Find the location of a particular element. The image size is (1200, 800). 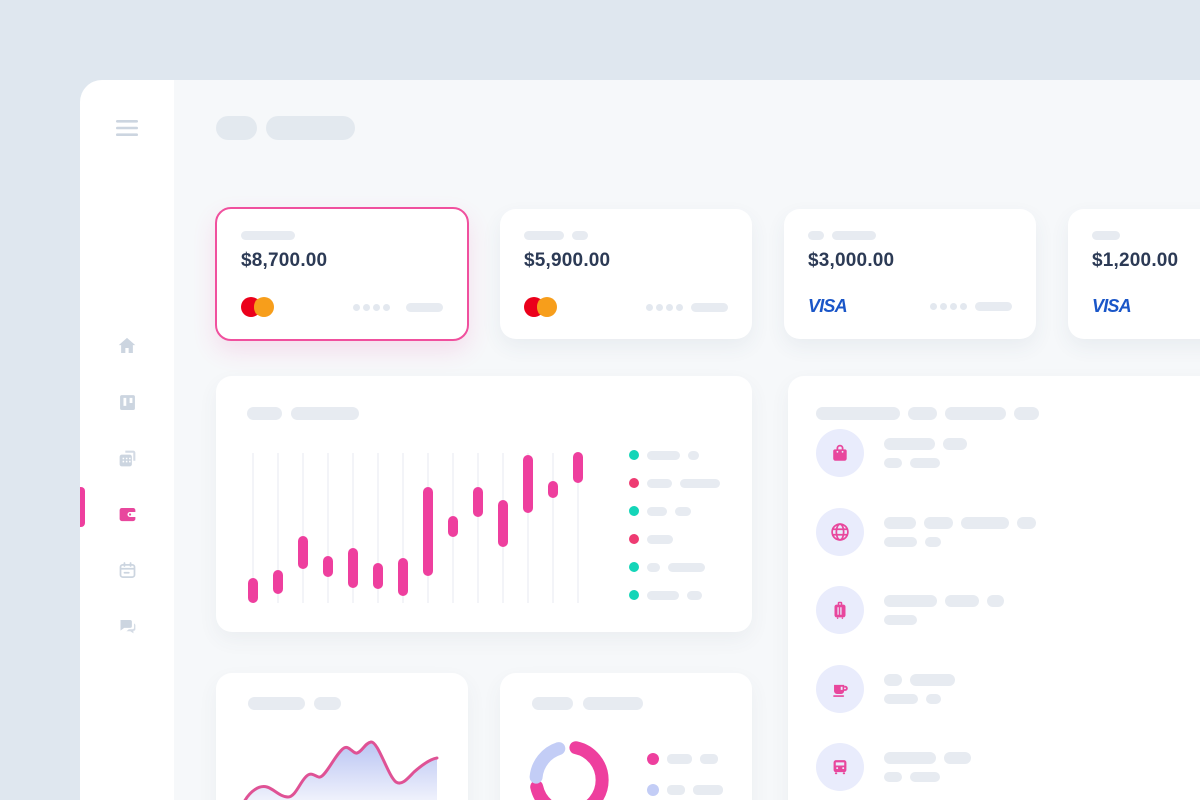

area-chart is located at coordinates (341, 770).